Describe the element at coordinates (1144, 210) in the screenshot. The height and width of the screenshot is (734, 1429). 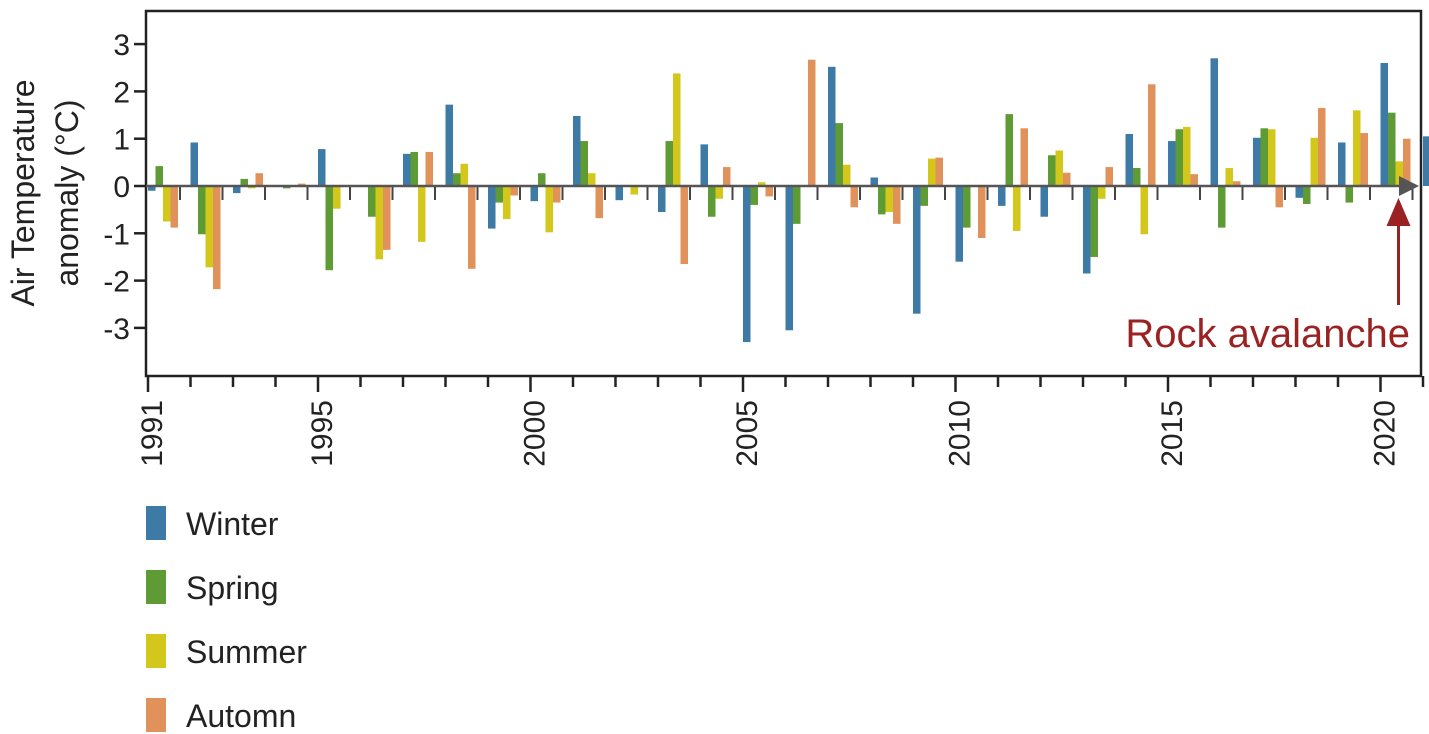
I see `bar-summer-2014` at that location.